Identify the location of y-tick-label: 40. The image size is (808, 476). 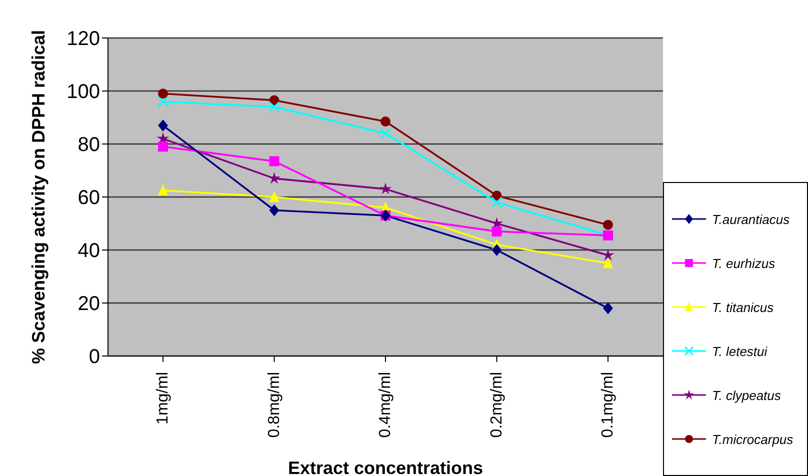
(89, 251).